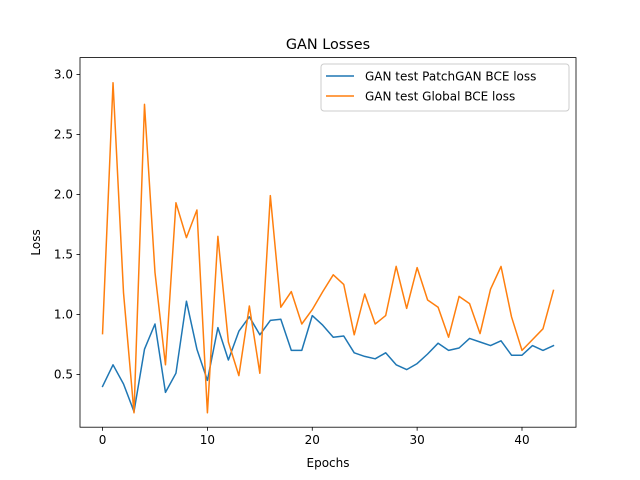 This screenshot has height=480, width=640. Describe the element at coordinates (440, 96) in the screenshot. I see `legend-label-1: GAN test Global BCE loss` at that location.